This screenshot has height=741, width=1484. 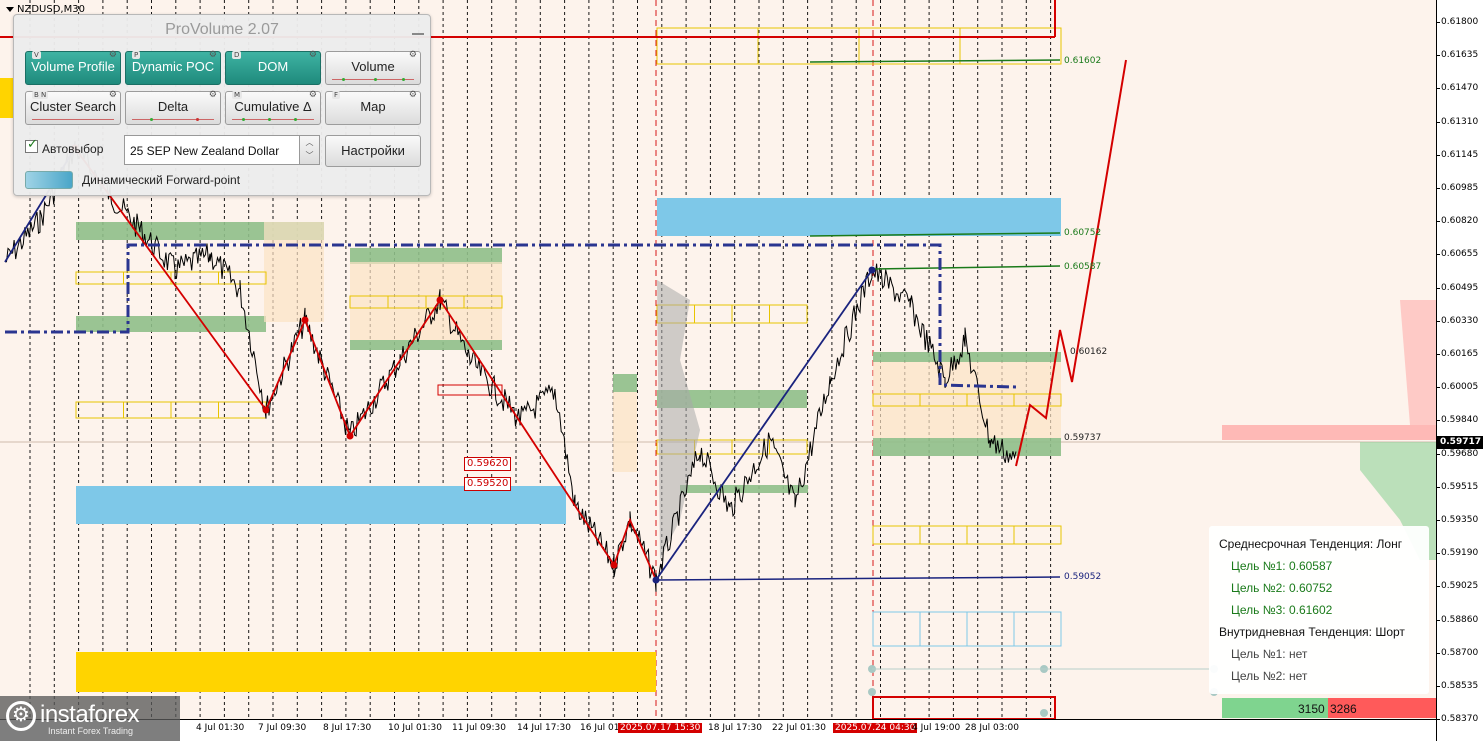 What do you see at coordinates (1083, 438) in the screenshot?
I see `level-label: 0.59737` at bounding box center [1083, 438].